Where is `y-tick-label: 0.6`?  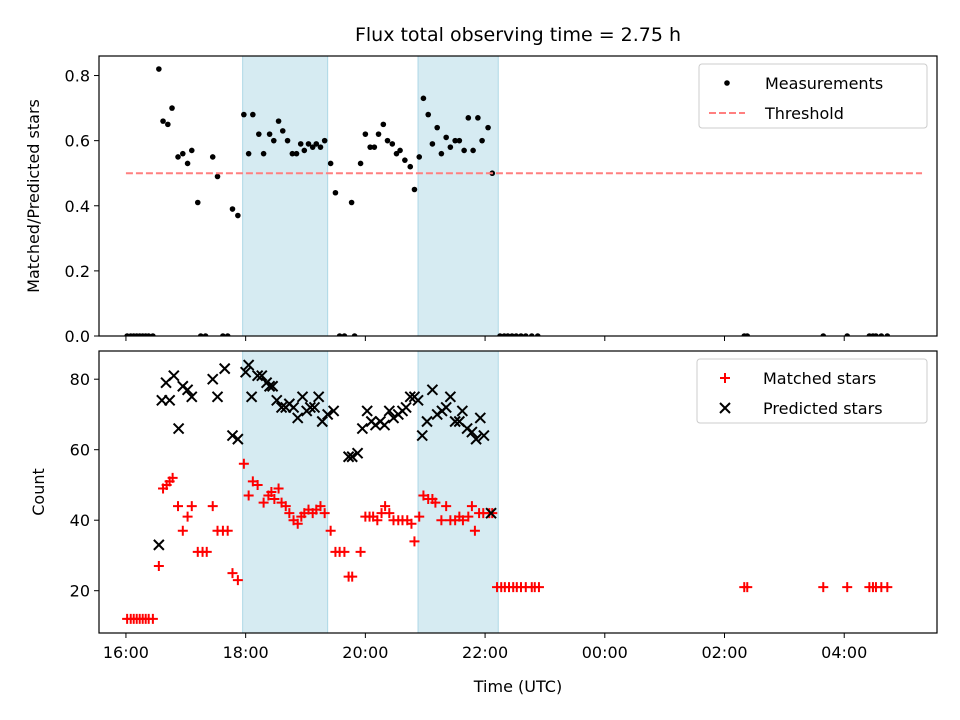 y-tick-label: 0.6 is located at coordinates (77, 141).